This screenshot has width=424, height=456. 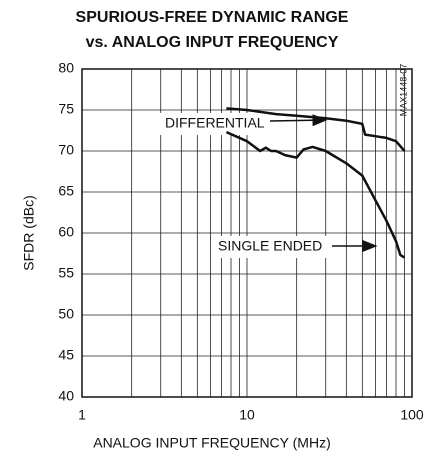 What do you see at coordinates (66, 191) in the screenshot?
I see `y-tick-label: 65` at bounding box center [66, 191].